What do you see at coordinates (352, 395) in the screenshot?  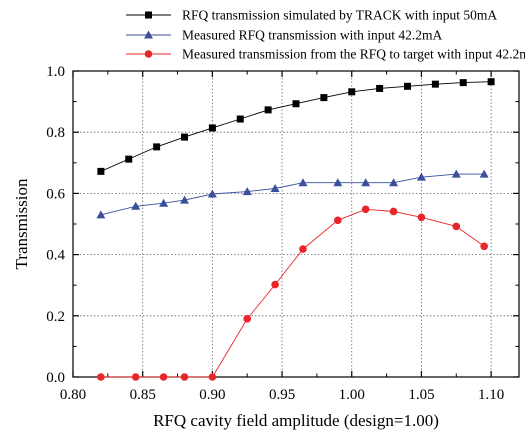 I see `x-tick-label: 1.00` at bounding box center [352, 395].